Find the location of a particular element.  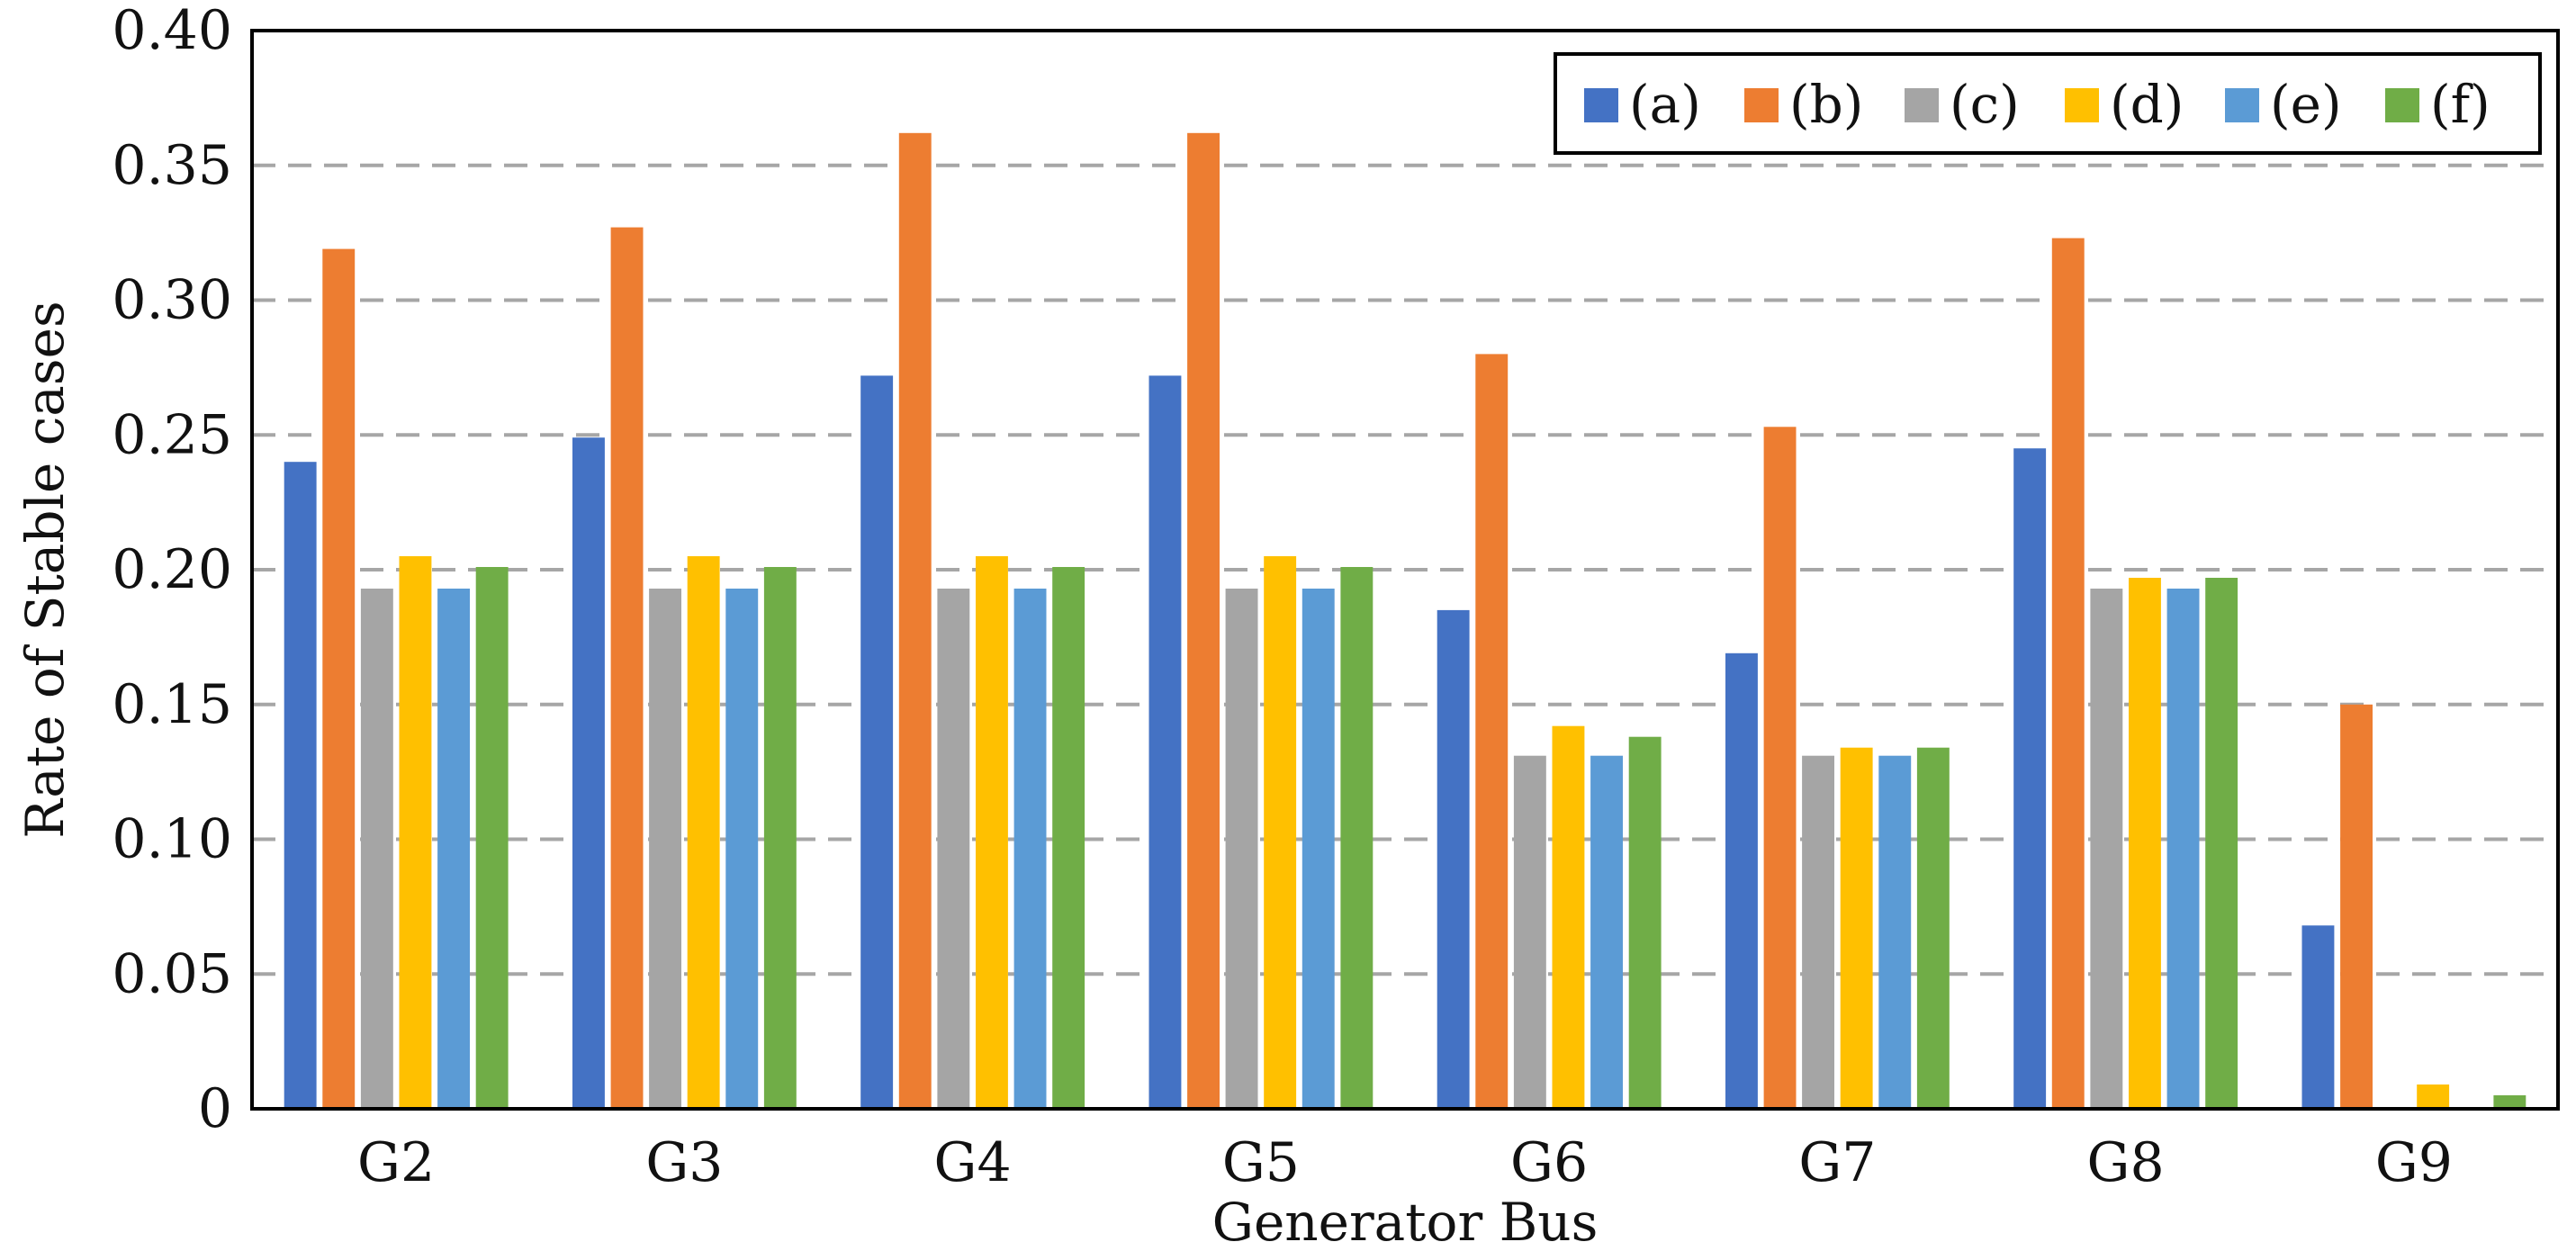

y-tick-label: 0 is located at coordinates (215, 1108).